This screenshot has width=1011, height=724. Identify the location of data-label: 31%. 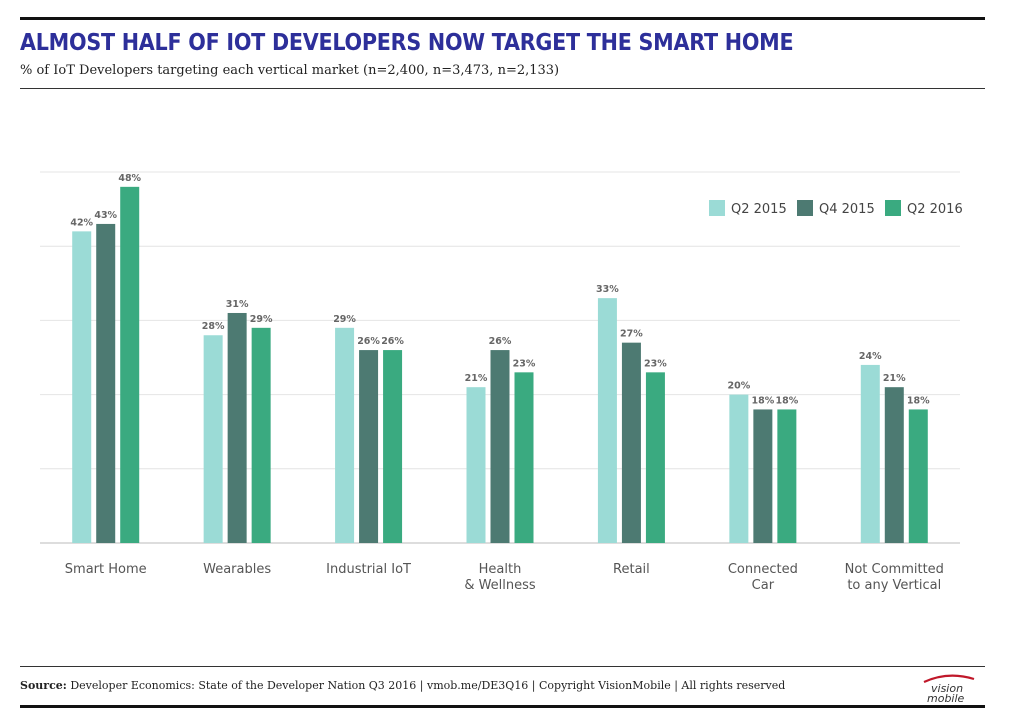
(237, 304).